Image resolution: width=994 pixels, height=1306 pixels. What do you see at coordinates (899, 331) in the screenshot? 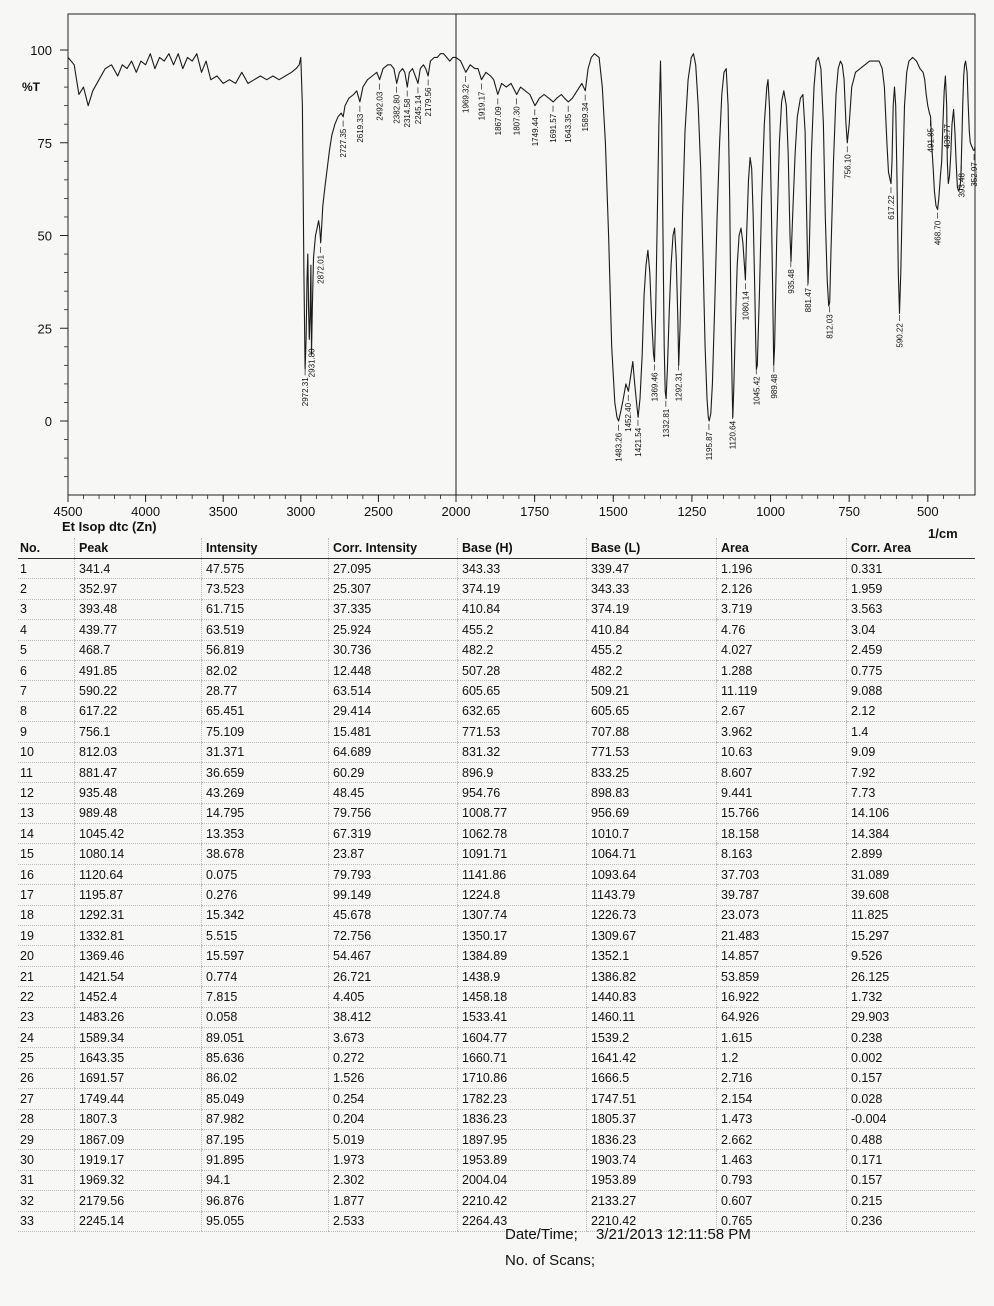
I see `peak-label: 590.22` at bounding box center [899, 331].